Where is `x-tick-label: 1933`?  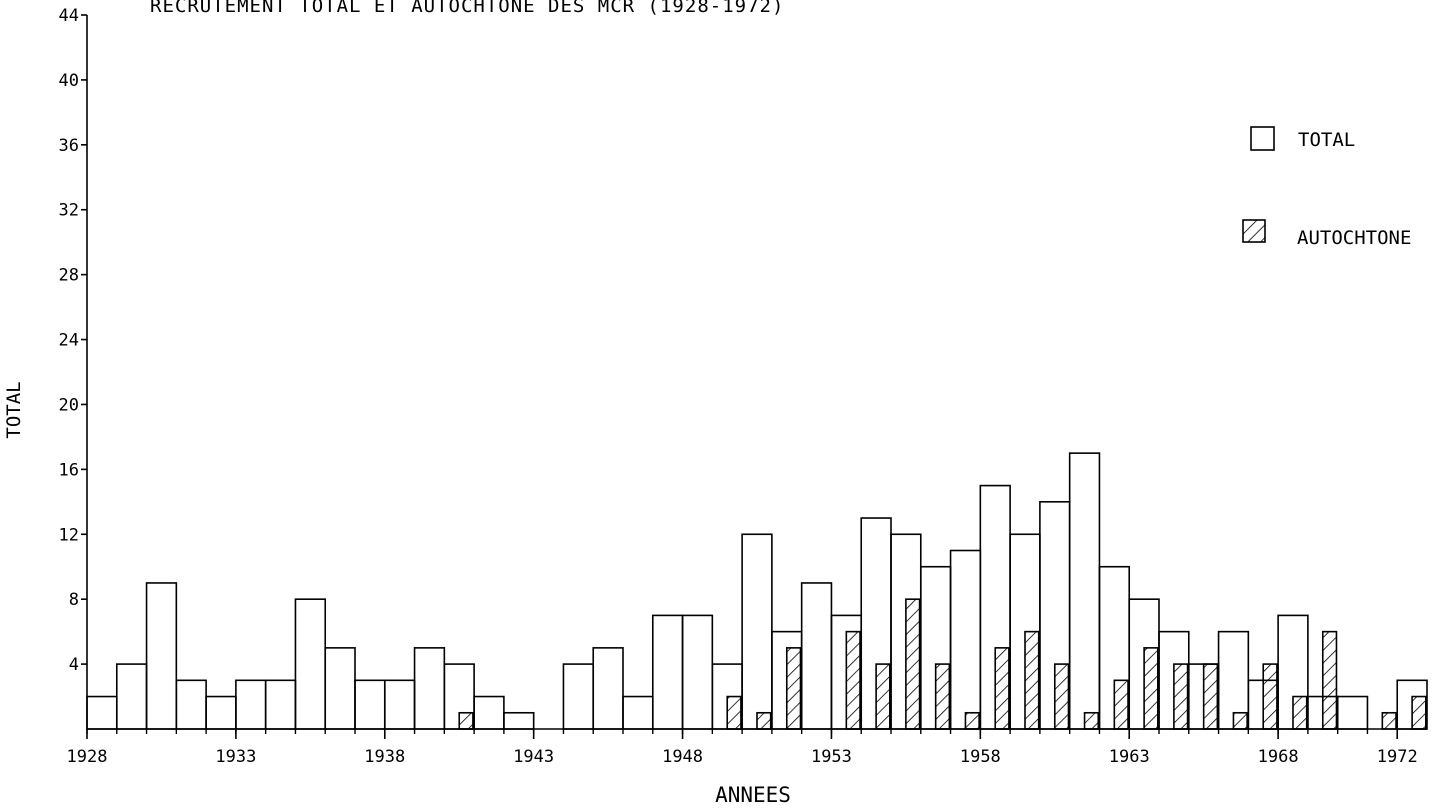
x-tick-label: 1933 is located at coordinates (235, 757).